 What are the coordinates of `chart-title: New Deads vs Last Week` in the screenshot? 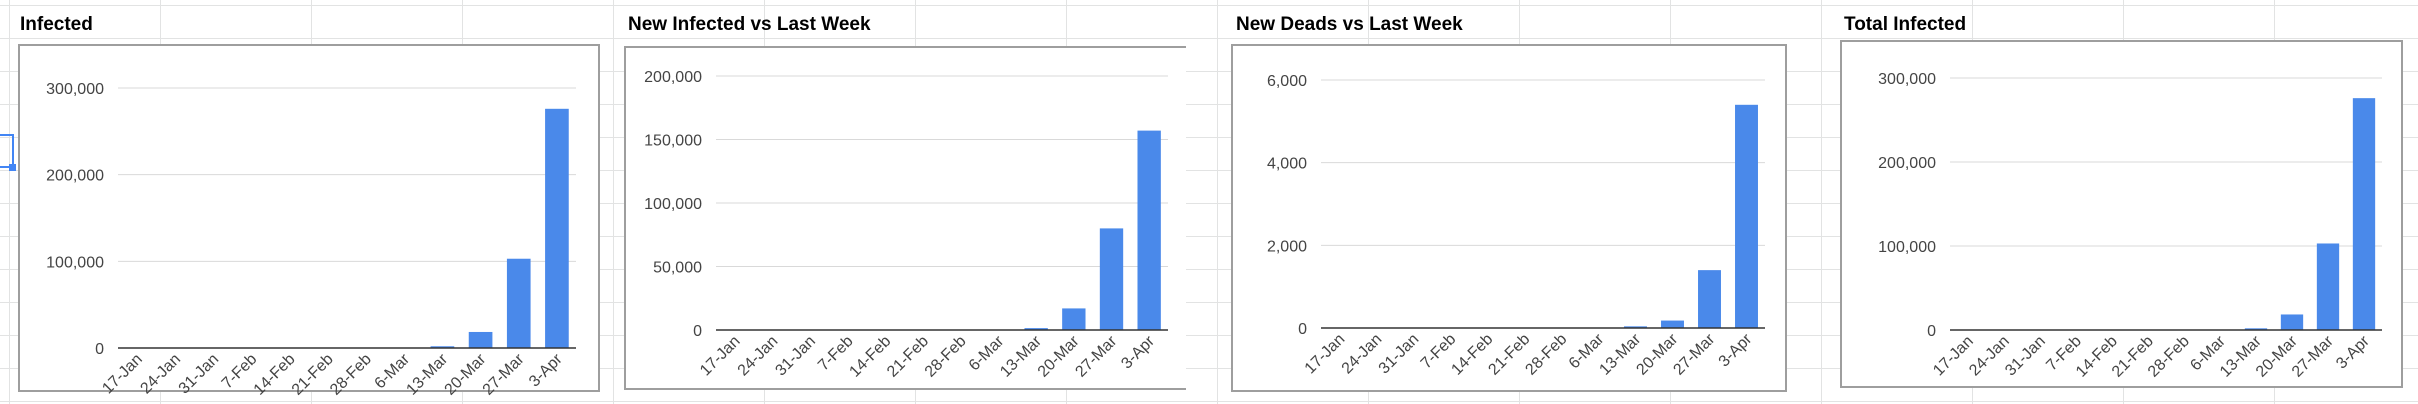 It's located at (1349, 24).